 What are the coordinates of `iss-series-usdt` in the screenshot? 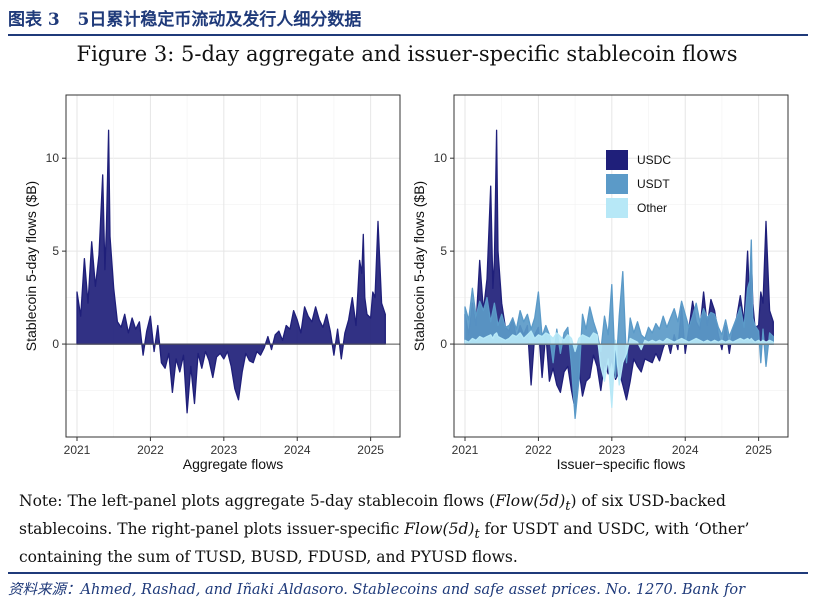 It's located at (619, 329).